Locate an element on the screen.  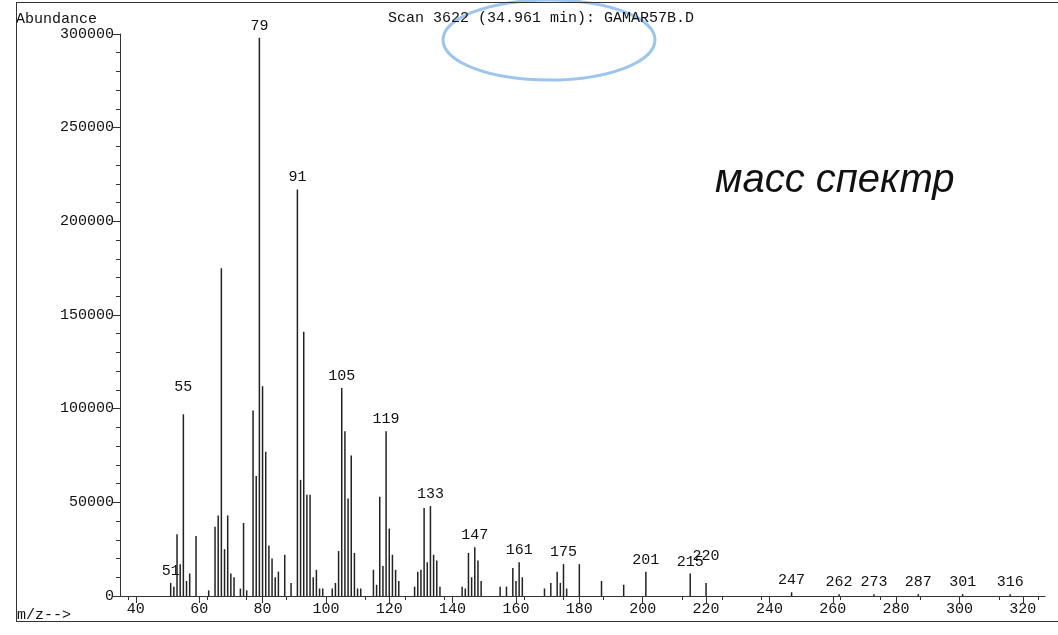
annotation: 105 is located at coordinates (342, 377).